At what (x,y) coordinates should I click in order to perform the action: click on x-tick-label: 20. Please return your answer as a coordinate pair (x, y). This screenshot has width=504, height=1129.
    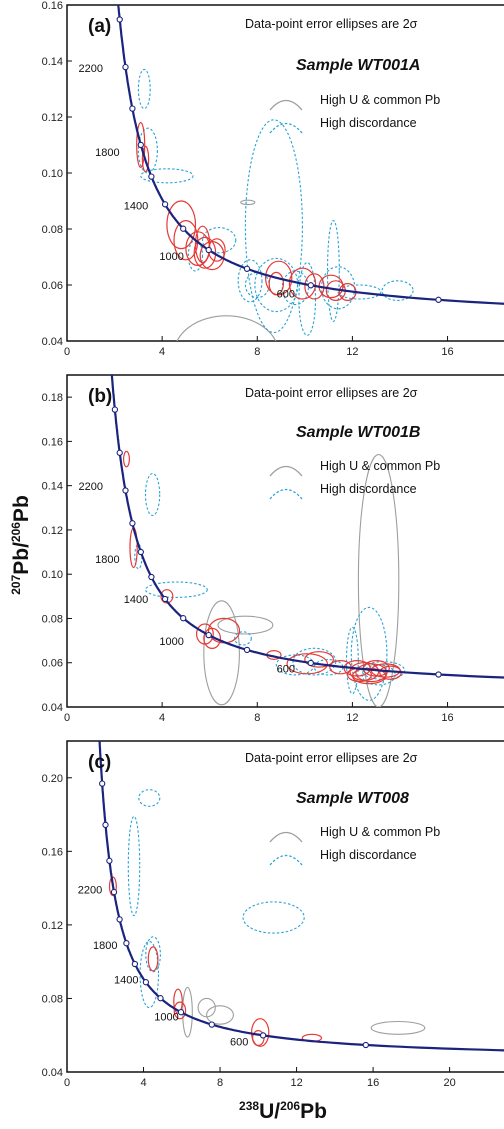
    Looking at the image, I should click on (449, 1083).